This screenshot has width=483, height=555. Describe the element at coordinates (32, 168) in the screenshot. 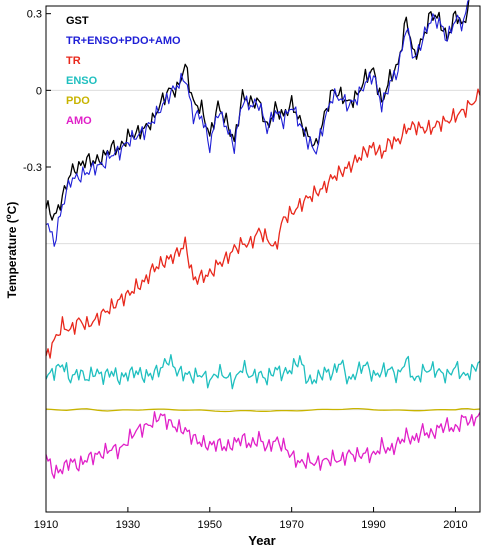

I see `y-tick-label: -0.3` at that location.